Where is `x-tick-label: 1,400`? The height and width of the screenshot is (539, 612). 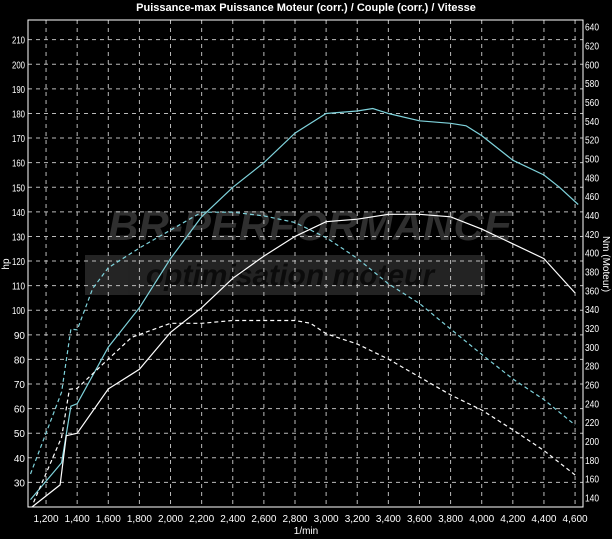 x-tick-label: 1,400 is located at coordinates (77, 519).